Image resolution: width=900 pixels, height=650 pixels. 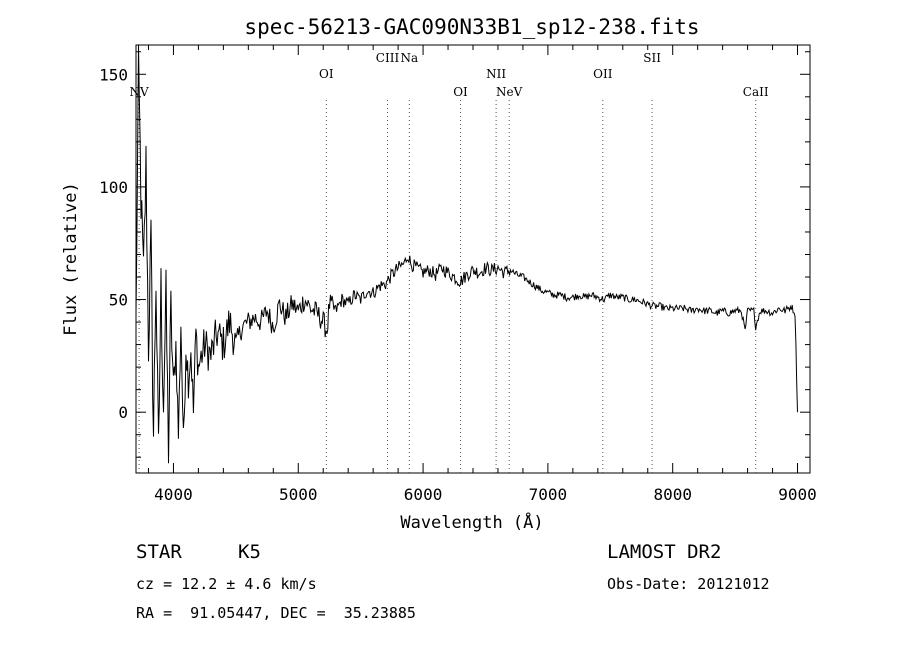 I want to click on redshift-cz: cz = 12.2 ± 4.6 km/s, so click(x=226, y=584).